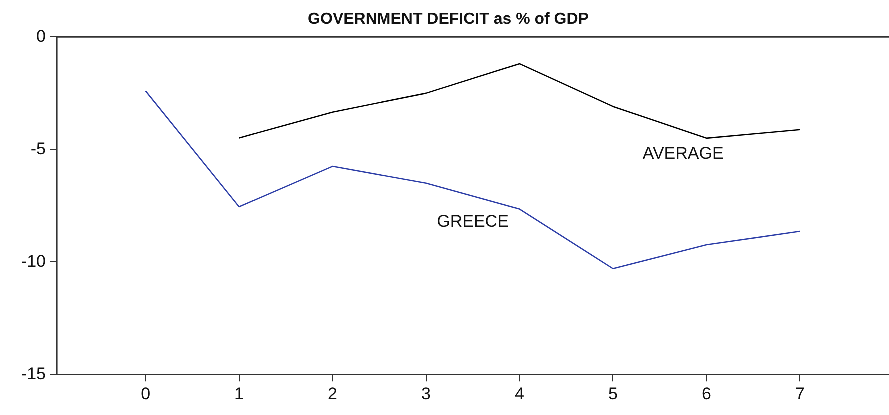  I want to click on series-label: GREECE, so click(473, 222).